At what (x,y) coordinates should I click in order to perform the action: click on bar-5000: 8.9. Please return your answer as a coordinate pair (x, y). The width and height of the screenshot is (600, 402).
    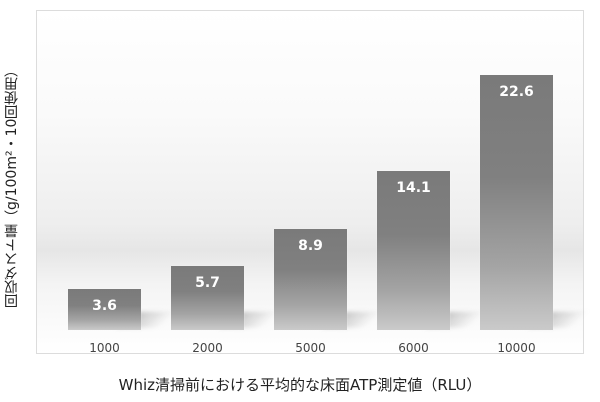
    Looking at the image, I should click on (310, 279).